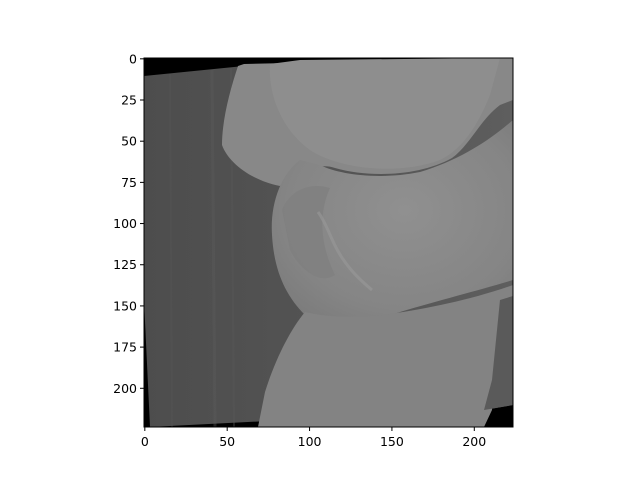  I want to click on x-tick-label: 200, so click(474, 441).